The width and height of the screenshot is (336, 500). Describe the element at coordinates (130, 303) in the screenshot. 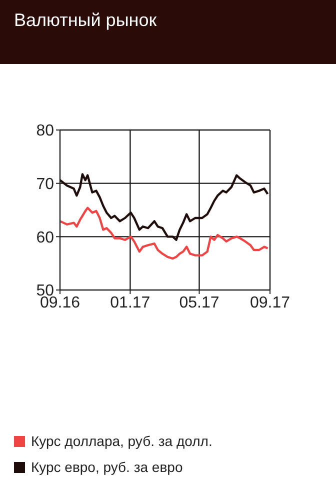

I see `x-tick-label: 01.17` at that location.